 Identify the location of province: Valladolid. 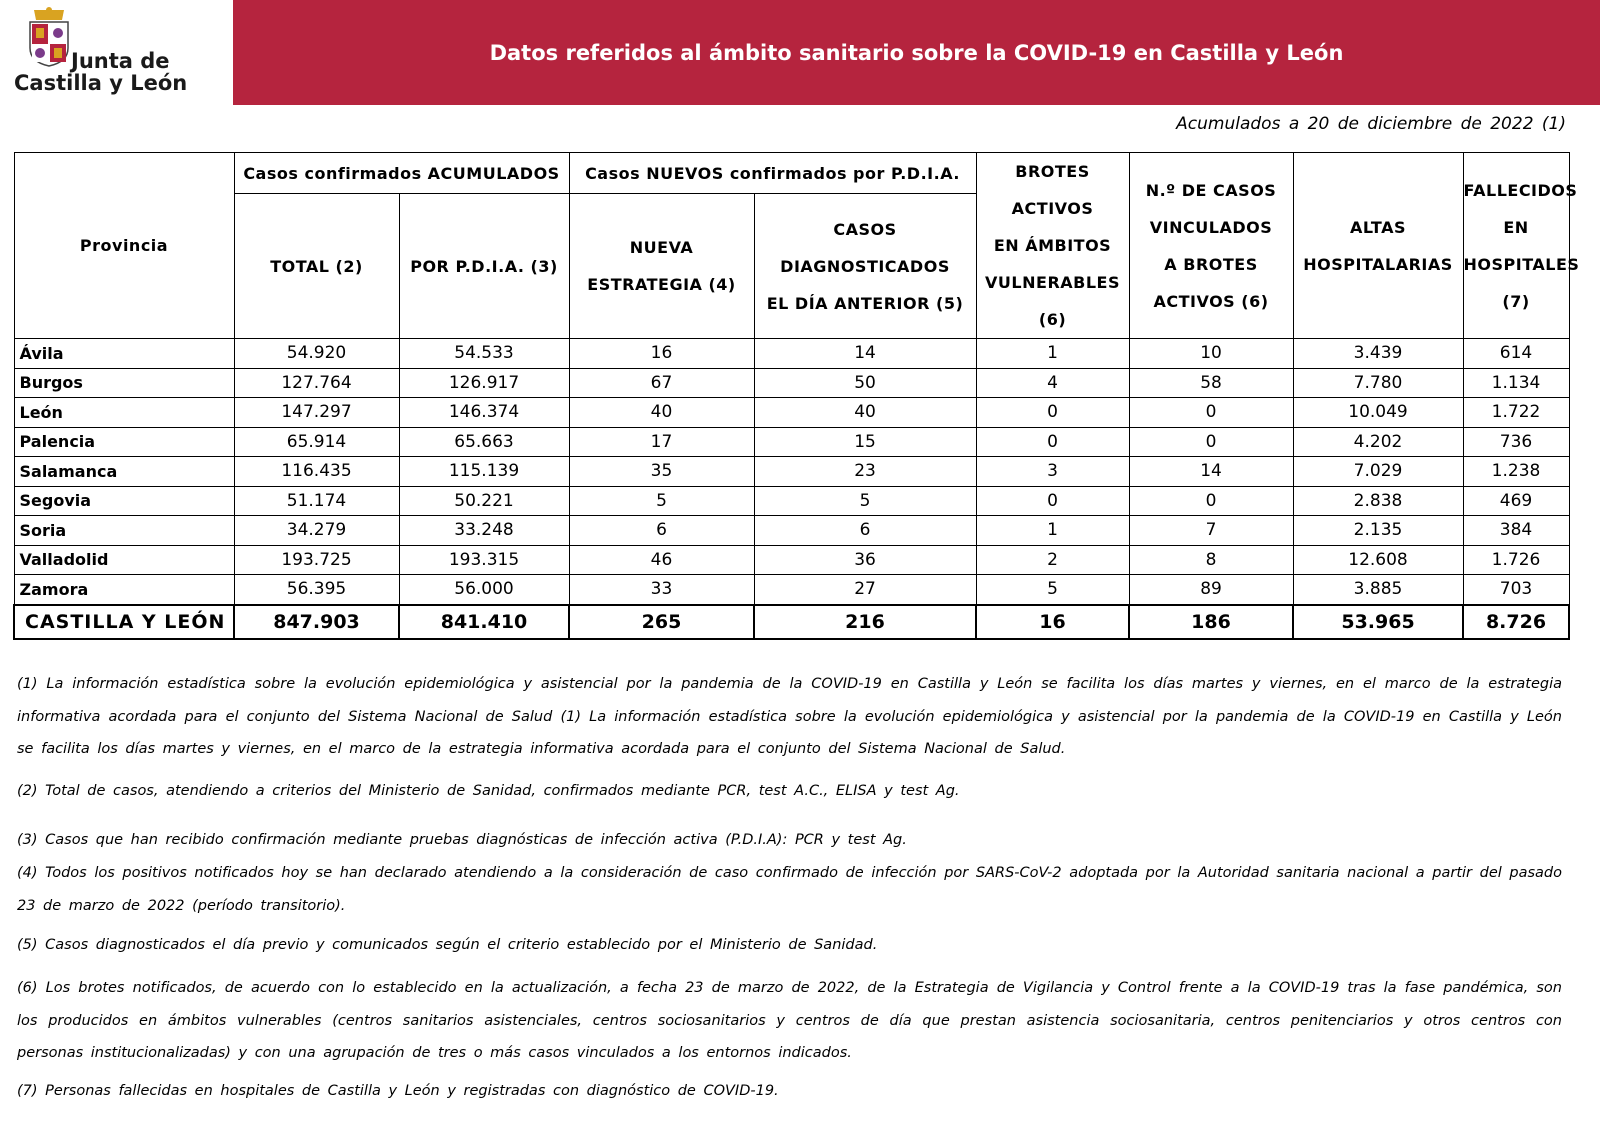
(124, 559).